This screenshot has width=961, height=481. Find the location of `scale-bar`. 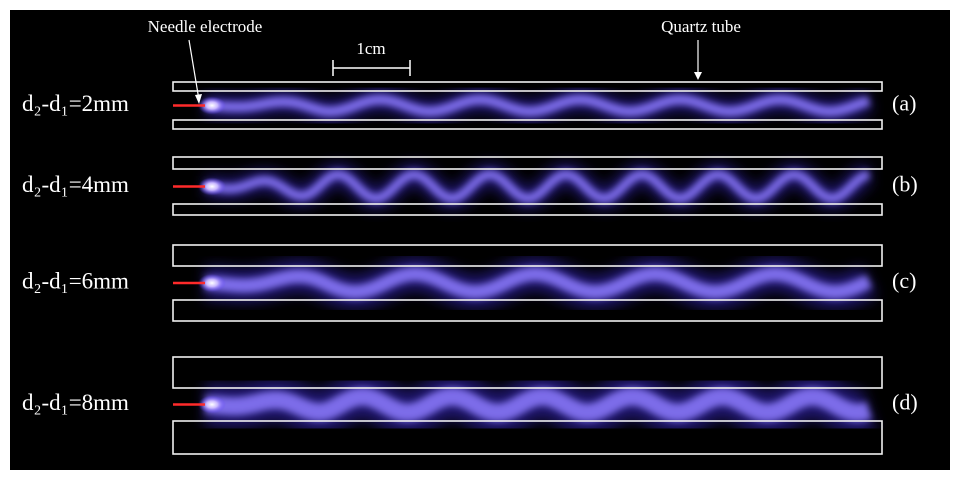

scale-bar is located at coordinates (371, 68).